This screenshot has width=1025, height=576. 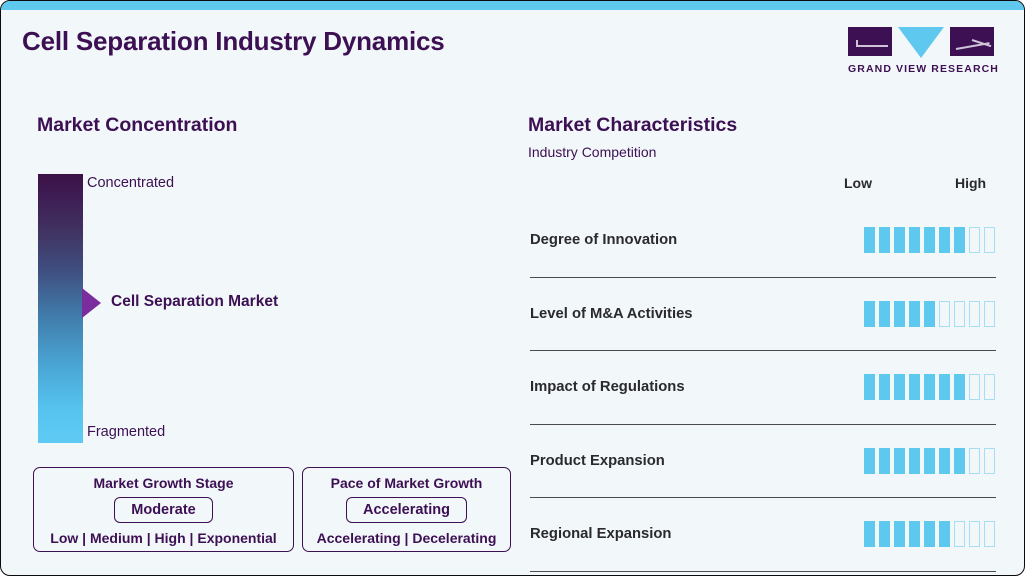 What do you see at coordinates (971, 183) in the screenshot?
I see `meter-axis-high-label: High` at bounding box center [971, 183].